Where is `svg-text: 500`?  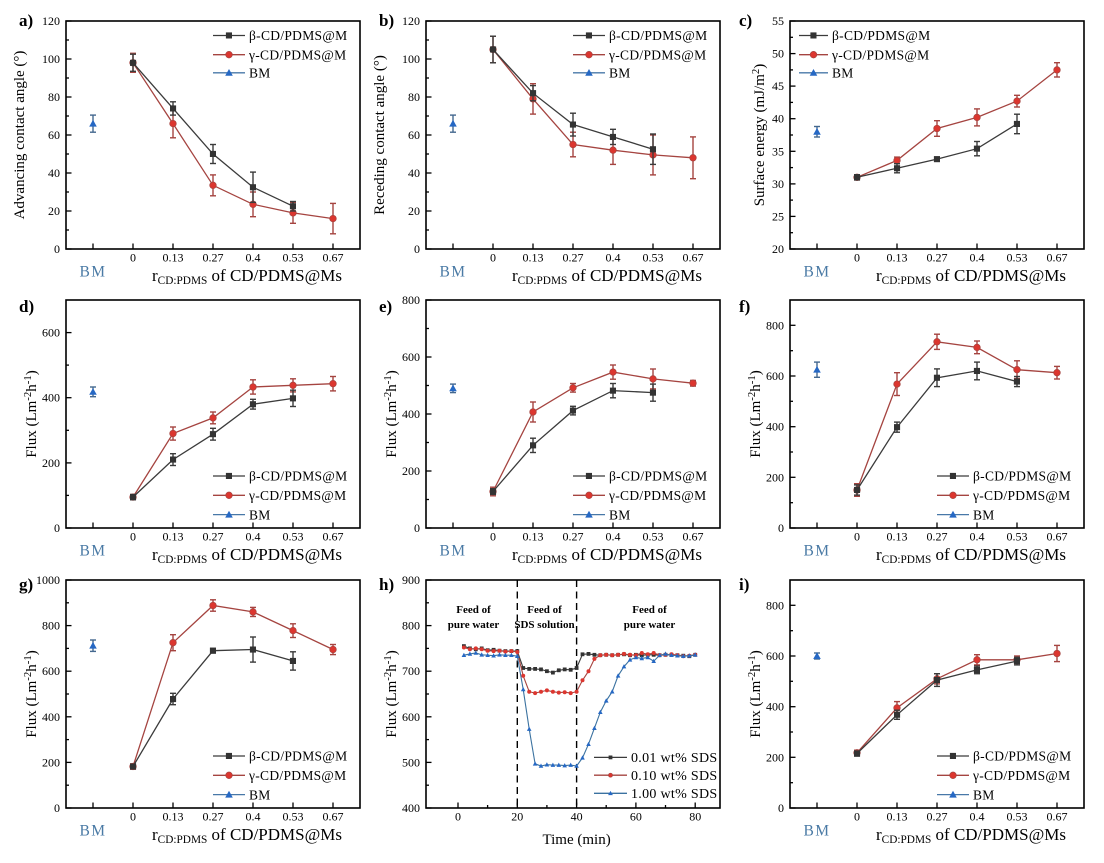
svg-text: 500 is located at coordinates (411, 762).